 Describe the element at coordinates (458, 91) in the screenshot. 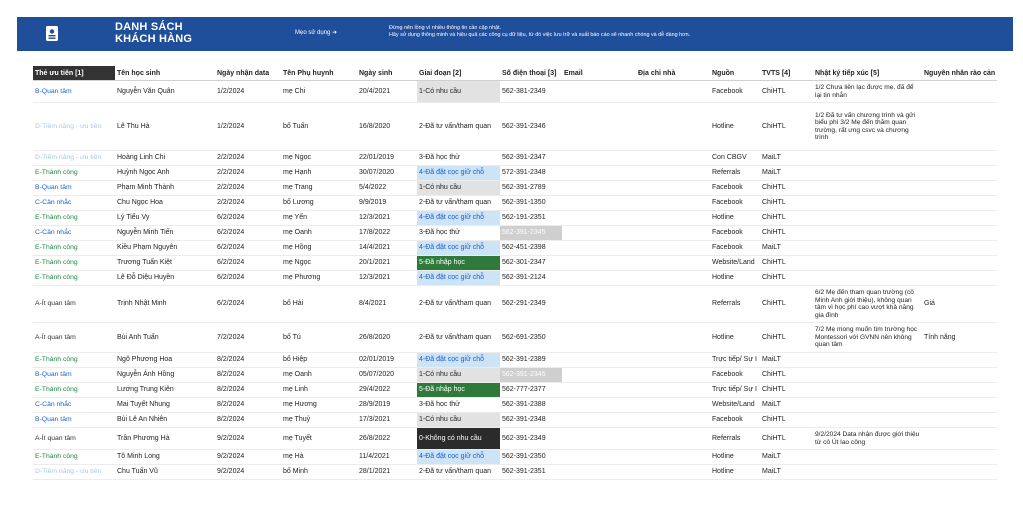

I see `stage-cell: 1-Có nhu cầu` at that location.